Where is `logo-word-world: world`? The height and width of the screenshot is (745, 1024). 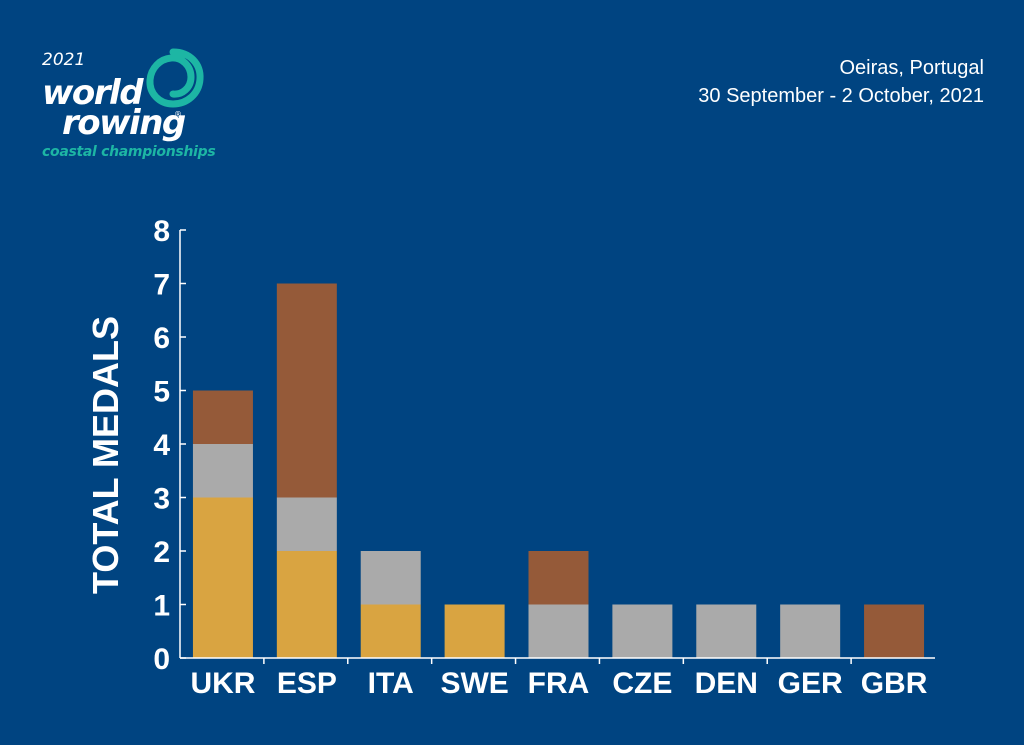
logo-word-world: world is located at coordinates (93, 93).